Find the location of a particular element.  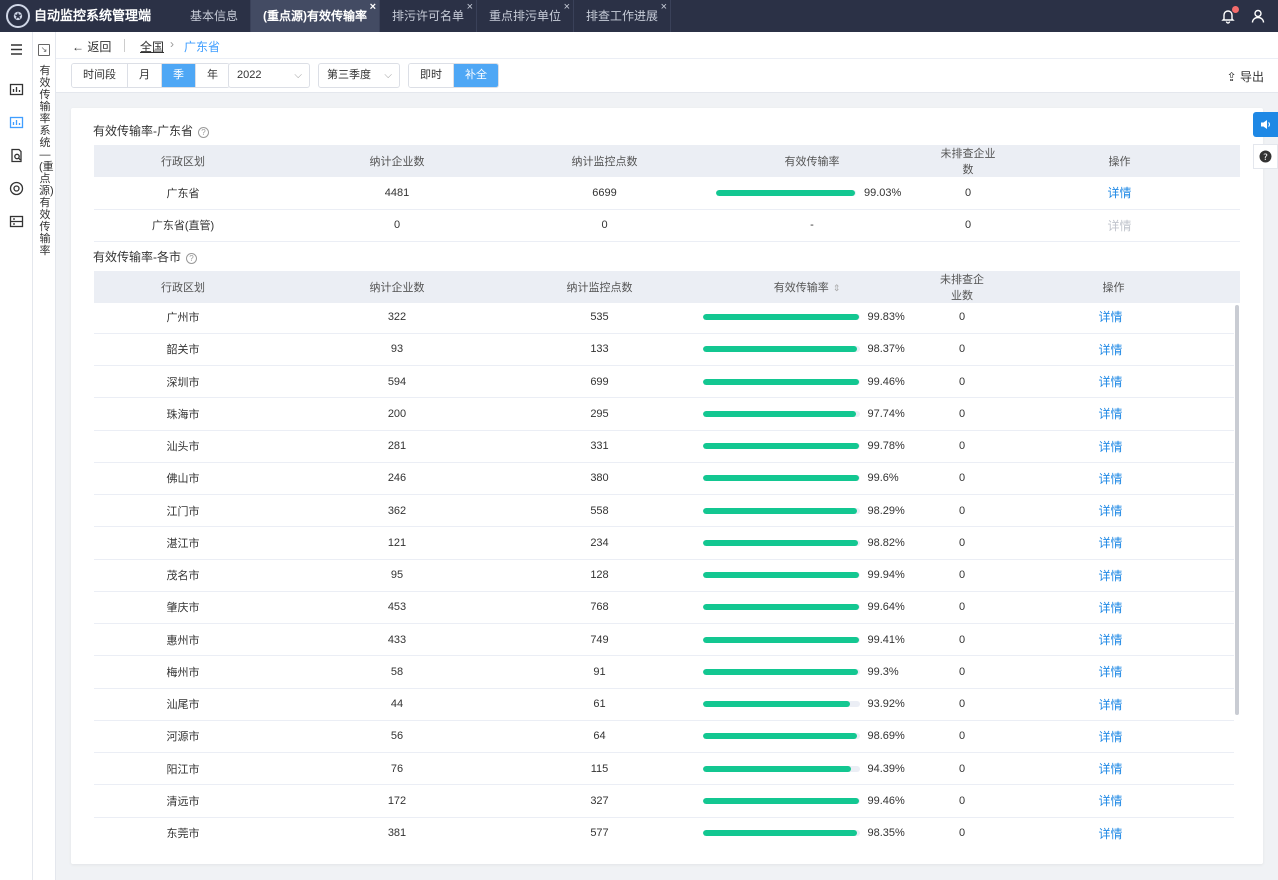

upload-icon: ⇪ is located at coordinates (1231, 77).